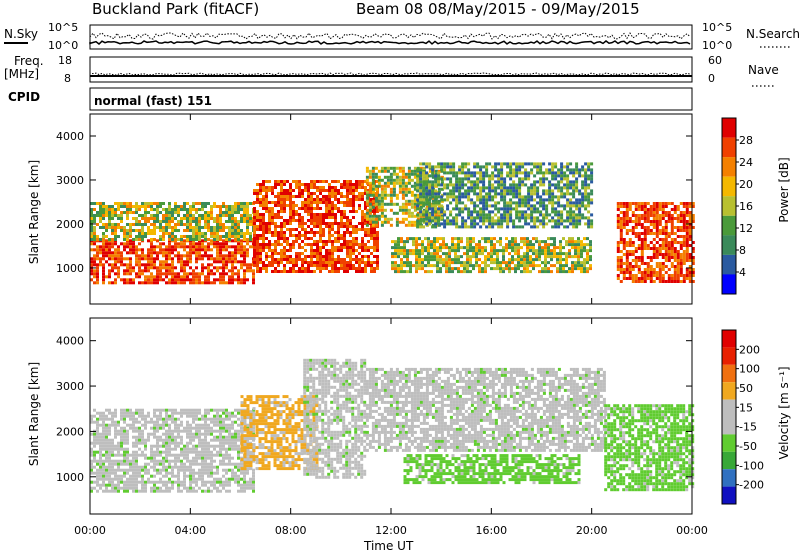  I want to click on colorbar-tick-label: 4, so click(742, 272).